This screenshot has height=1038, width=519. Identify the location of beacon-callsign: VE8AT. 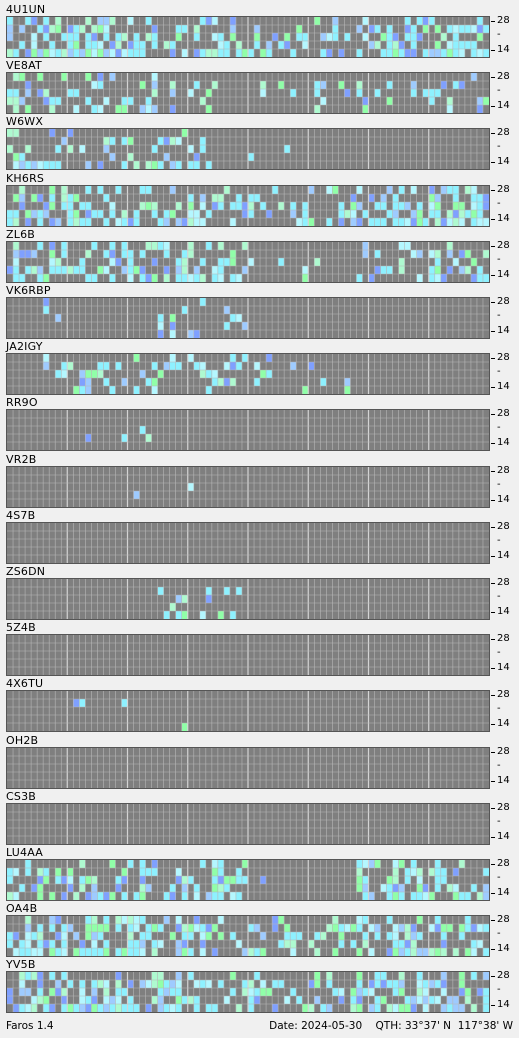
(24, 66).